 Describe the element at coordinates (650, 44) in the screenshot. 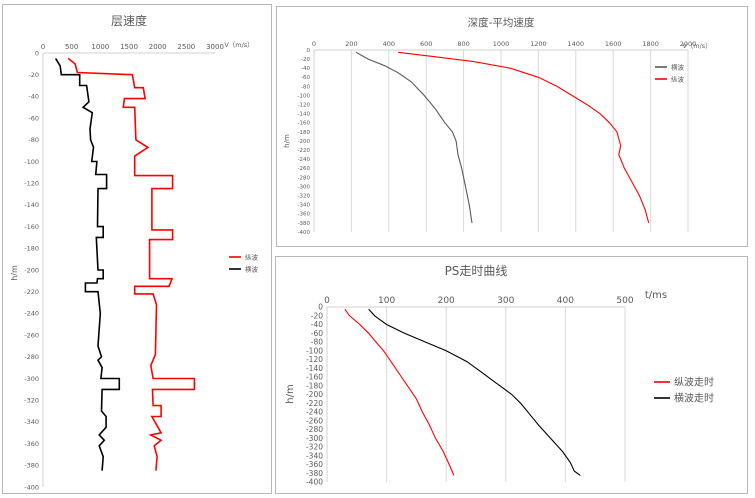

I see `x-tick-label: 1800` at that location.